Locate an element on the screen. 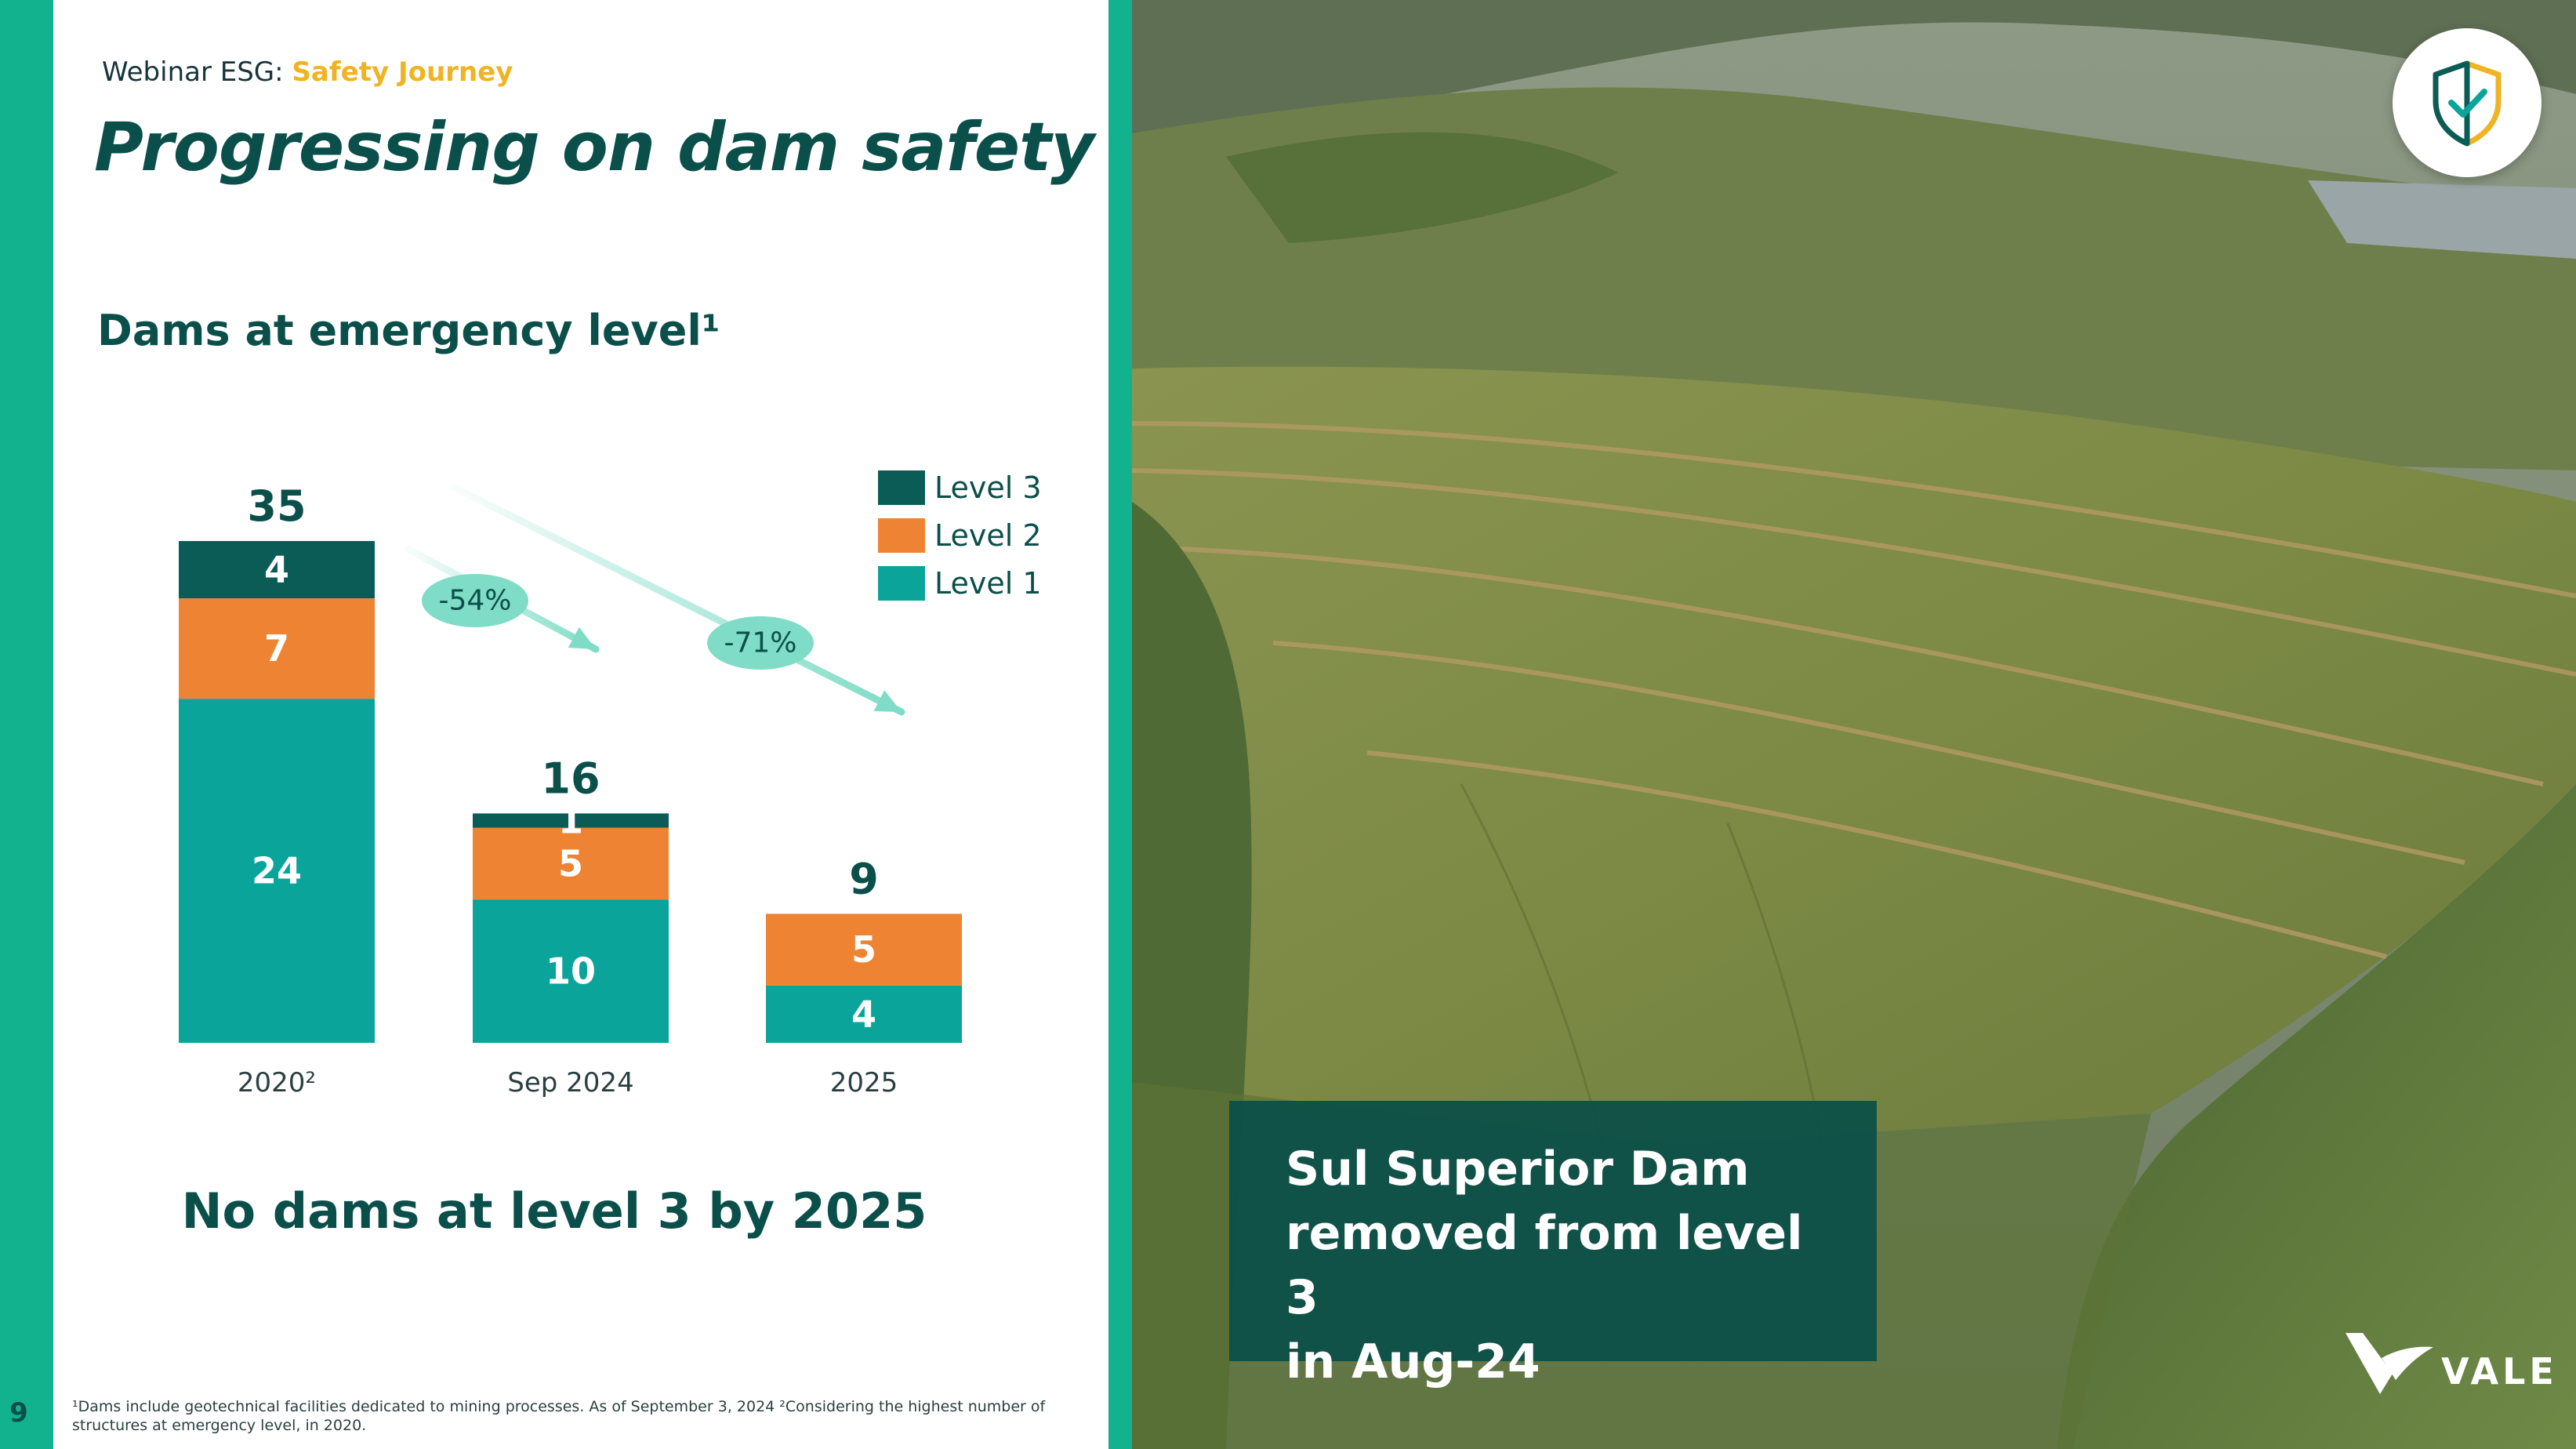  category-tick-label: 2020² is located at coordinates (277, 1083).